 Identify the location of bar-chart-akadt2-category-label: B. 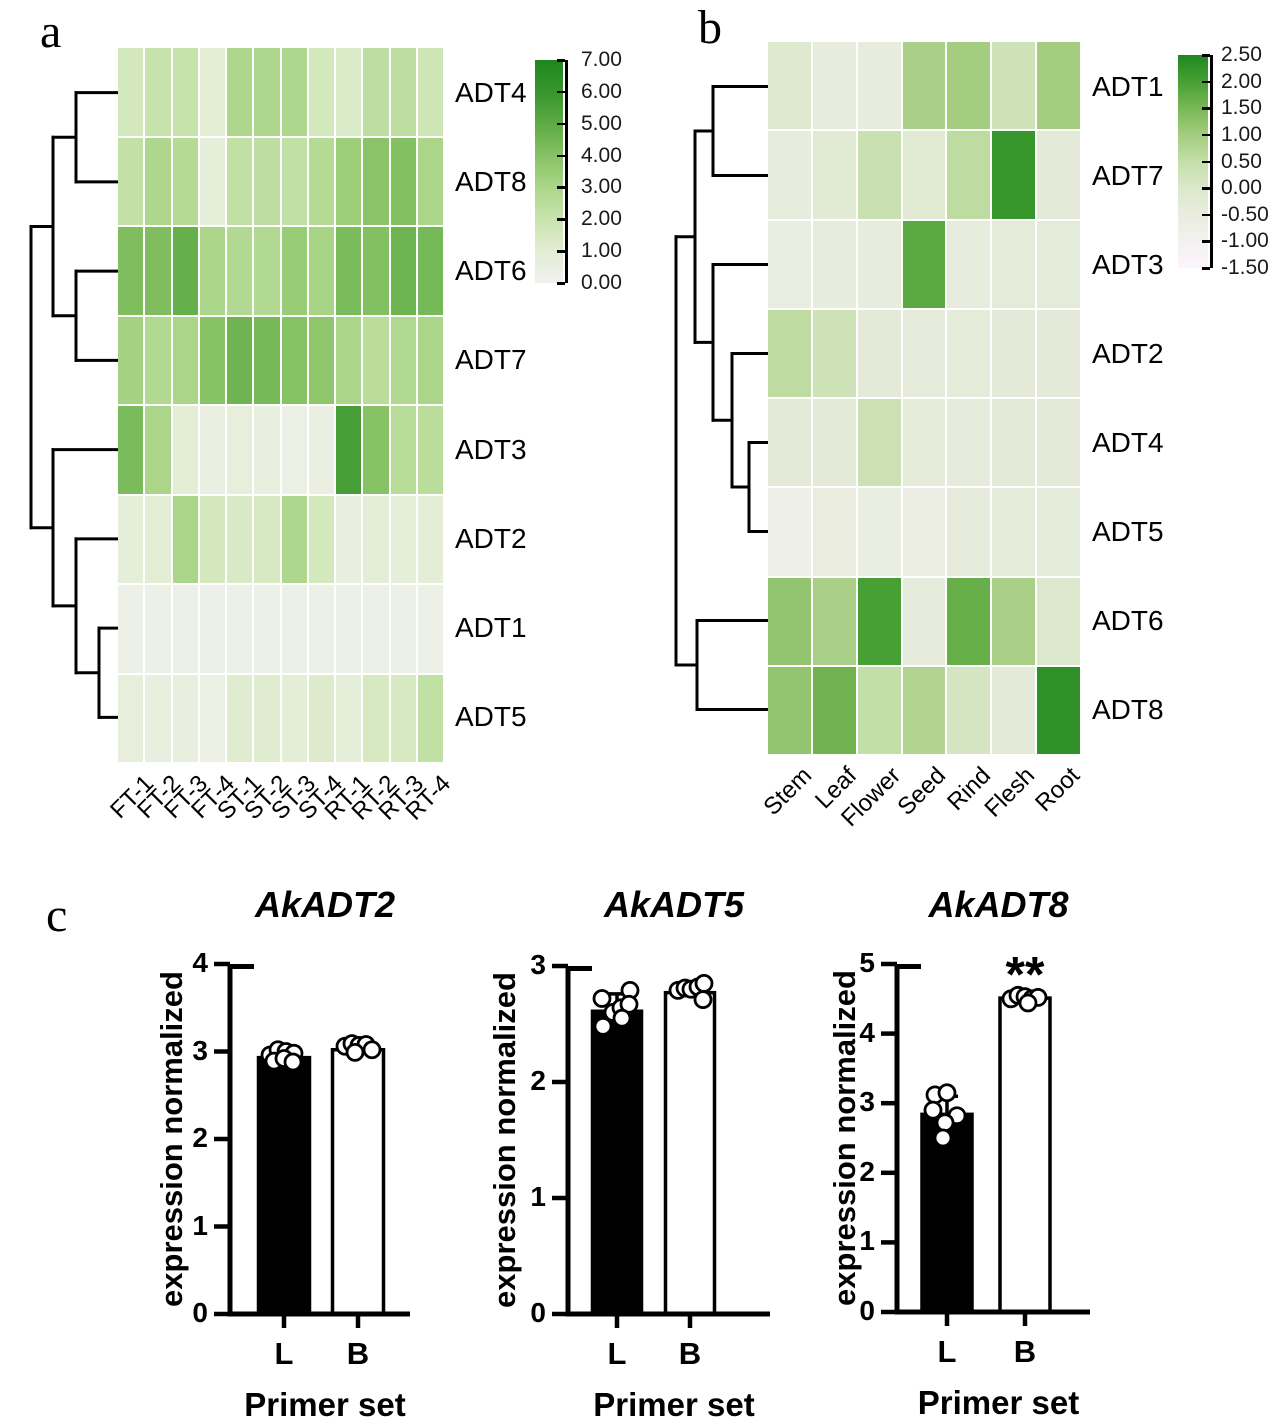
(358, 1353).